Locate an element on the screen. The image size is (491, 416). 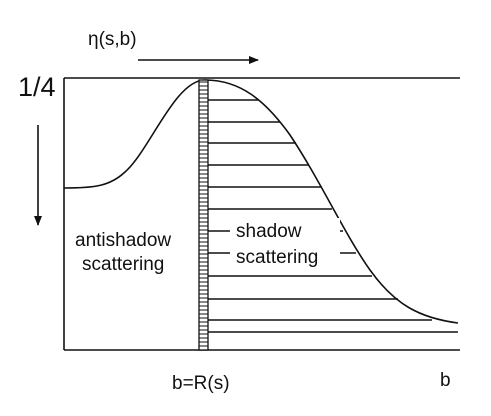
label-backdrop is located at coordinates (285, 245).